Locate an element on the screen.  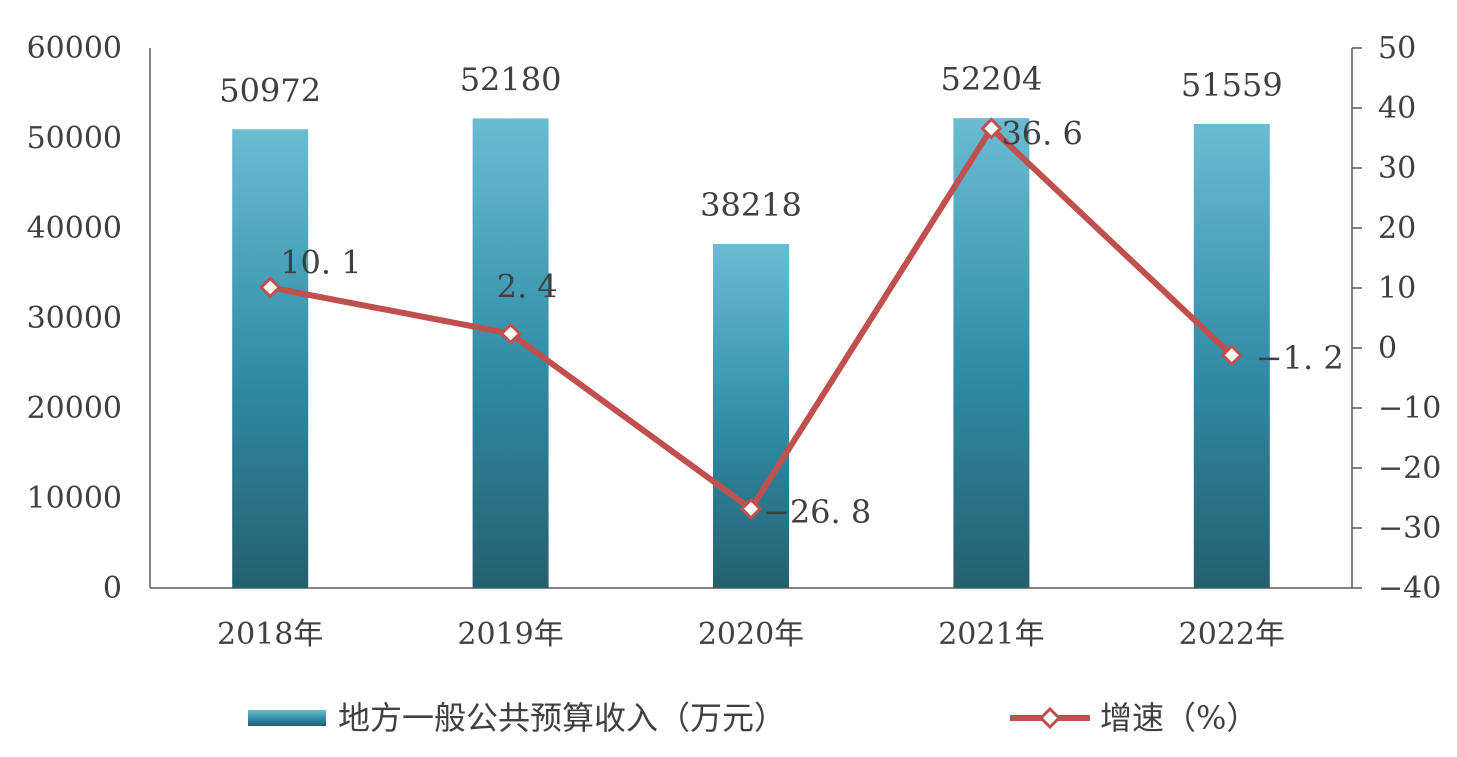
legend-bar-label: 地方一般公共预算收入（万元） is located at coordinates (562, 718).